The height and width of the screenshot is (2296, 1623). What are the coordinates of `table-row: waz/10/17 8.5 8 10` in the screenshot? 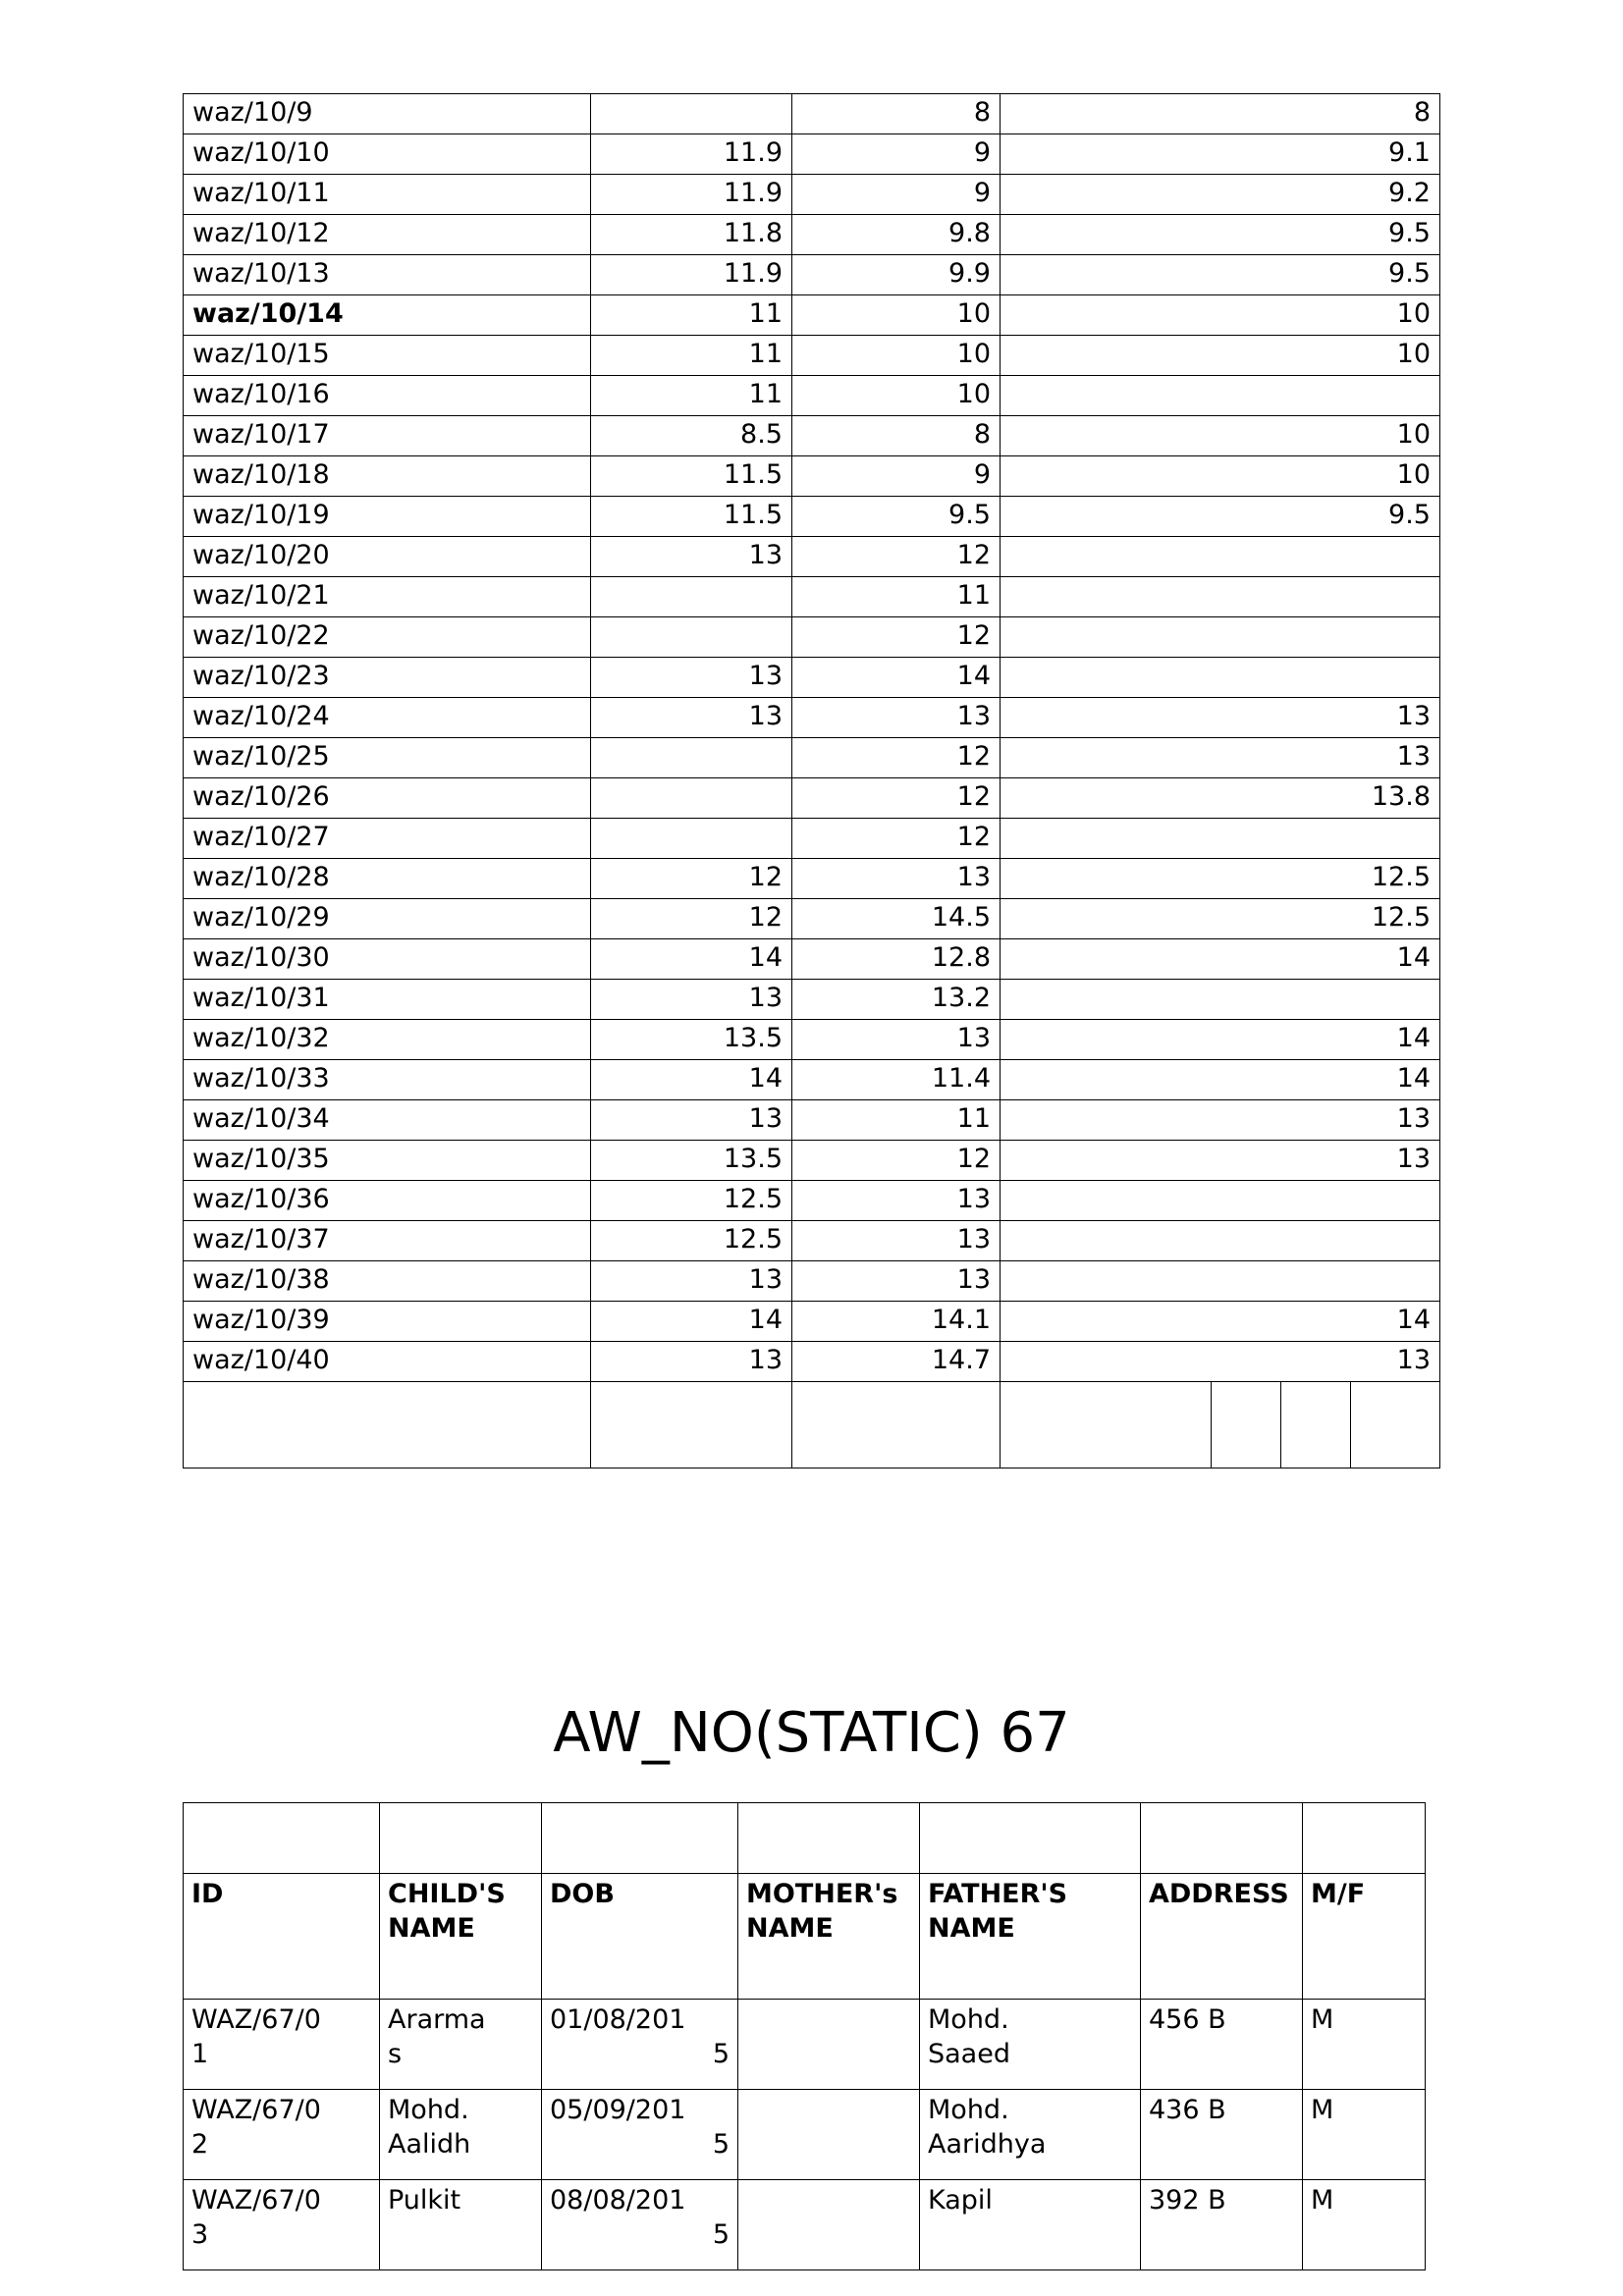 It's located at (811, 435).